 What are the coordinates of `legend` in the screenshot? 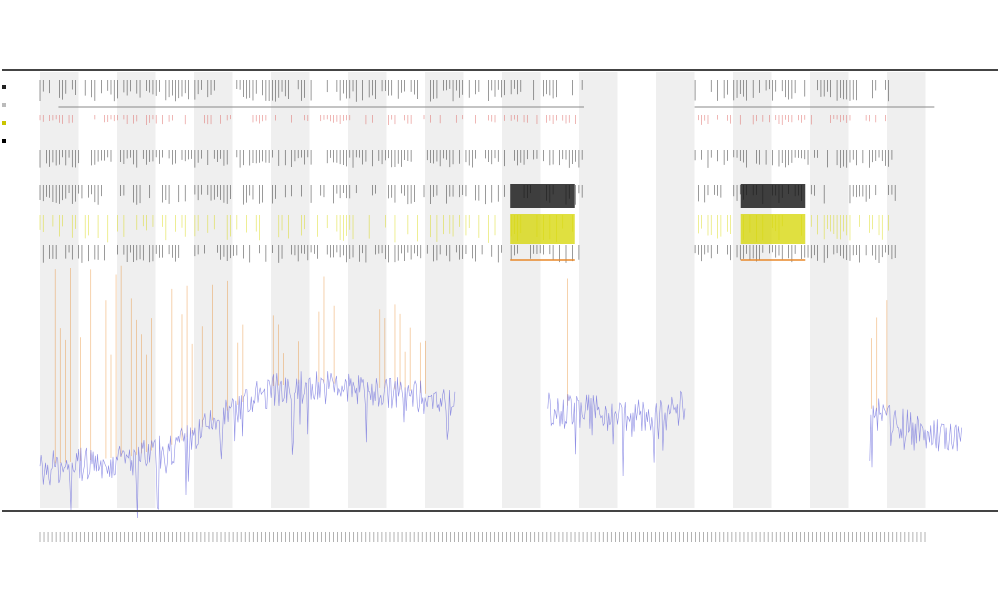 It's located at (10, 114).